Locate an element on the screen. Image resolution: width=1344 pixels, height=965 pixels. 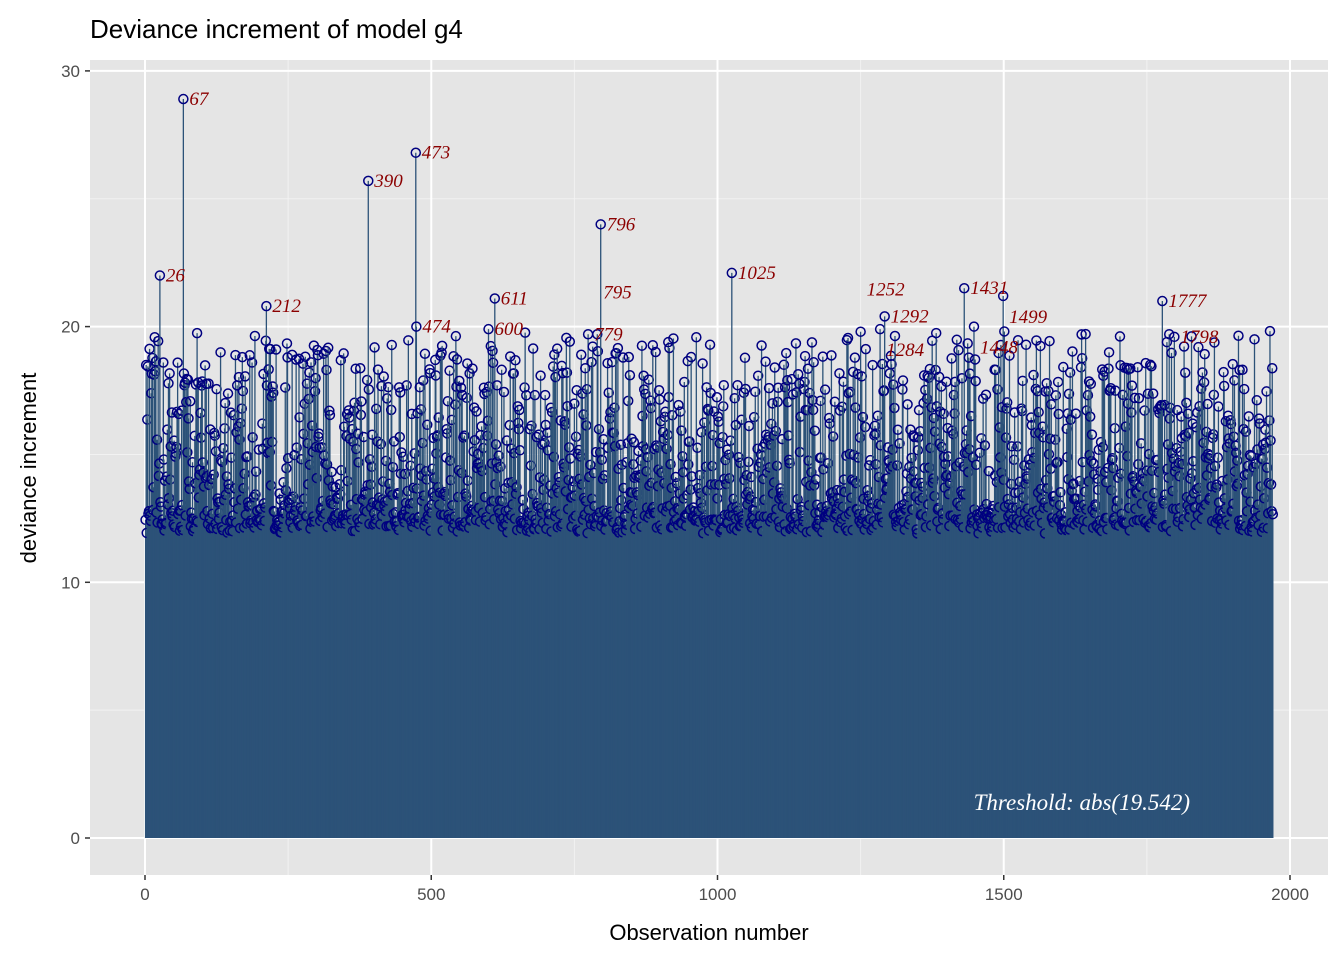
point-label: 212 is located at coordinates (286, 306).